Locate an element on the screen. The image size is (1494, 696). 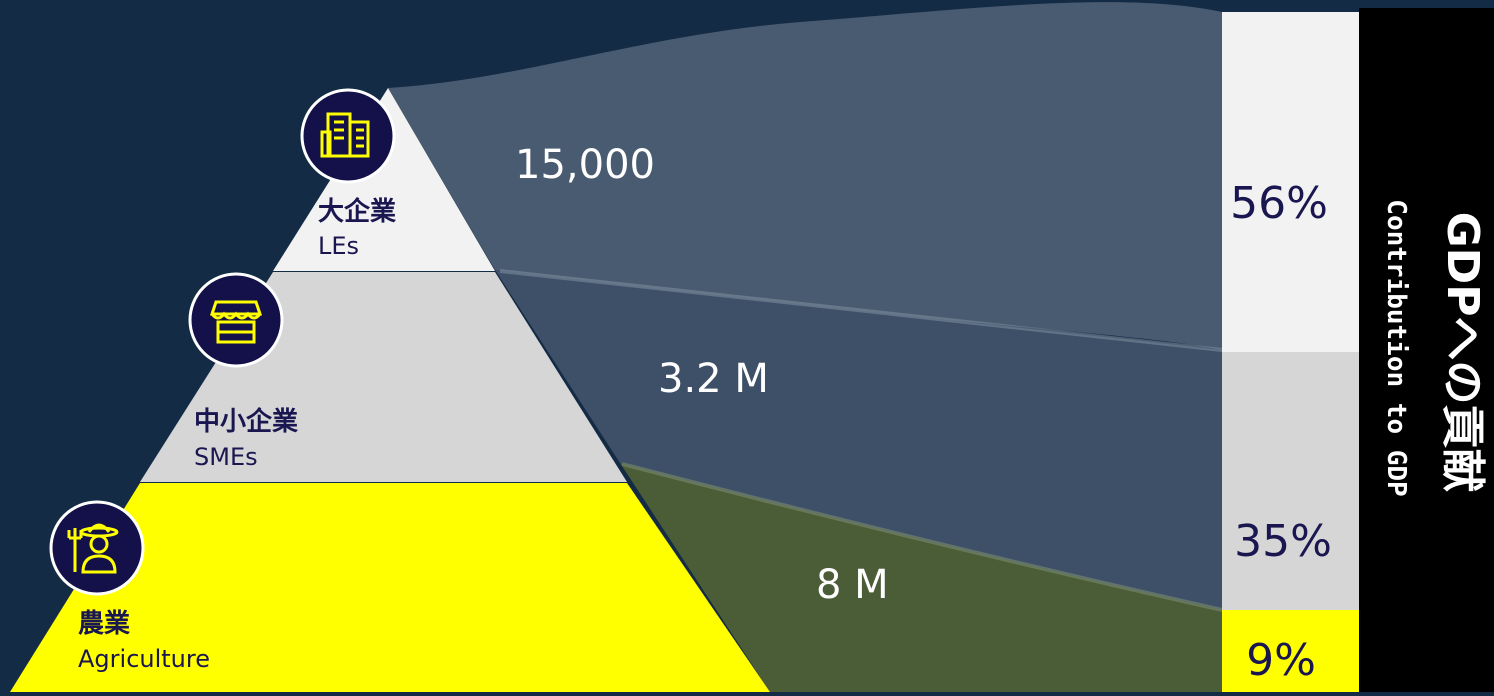
tier-les-label-ja: 大企業 is located at coordinates (357, 211).